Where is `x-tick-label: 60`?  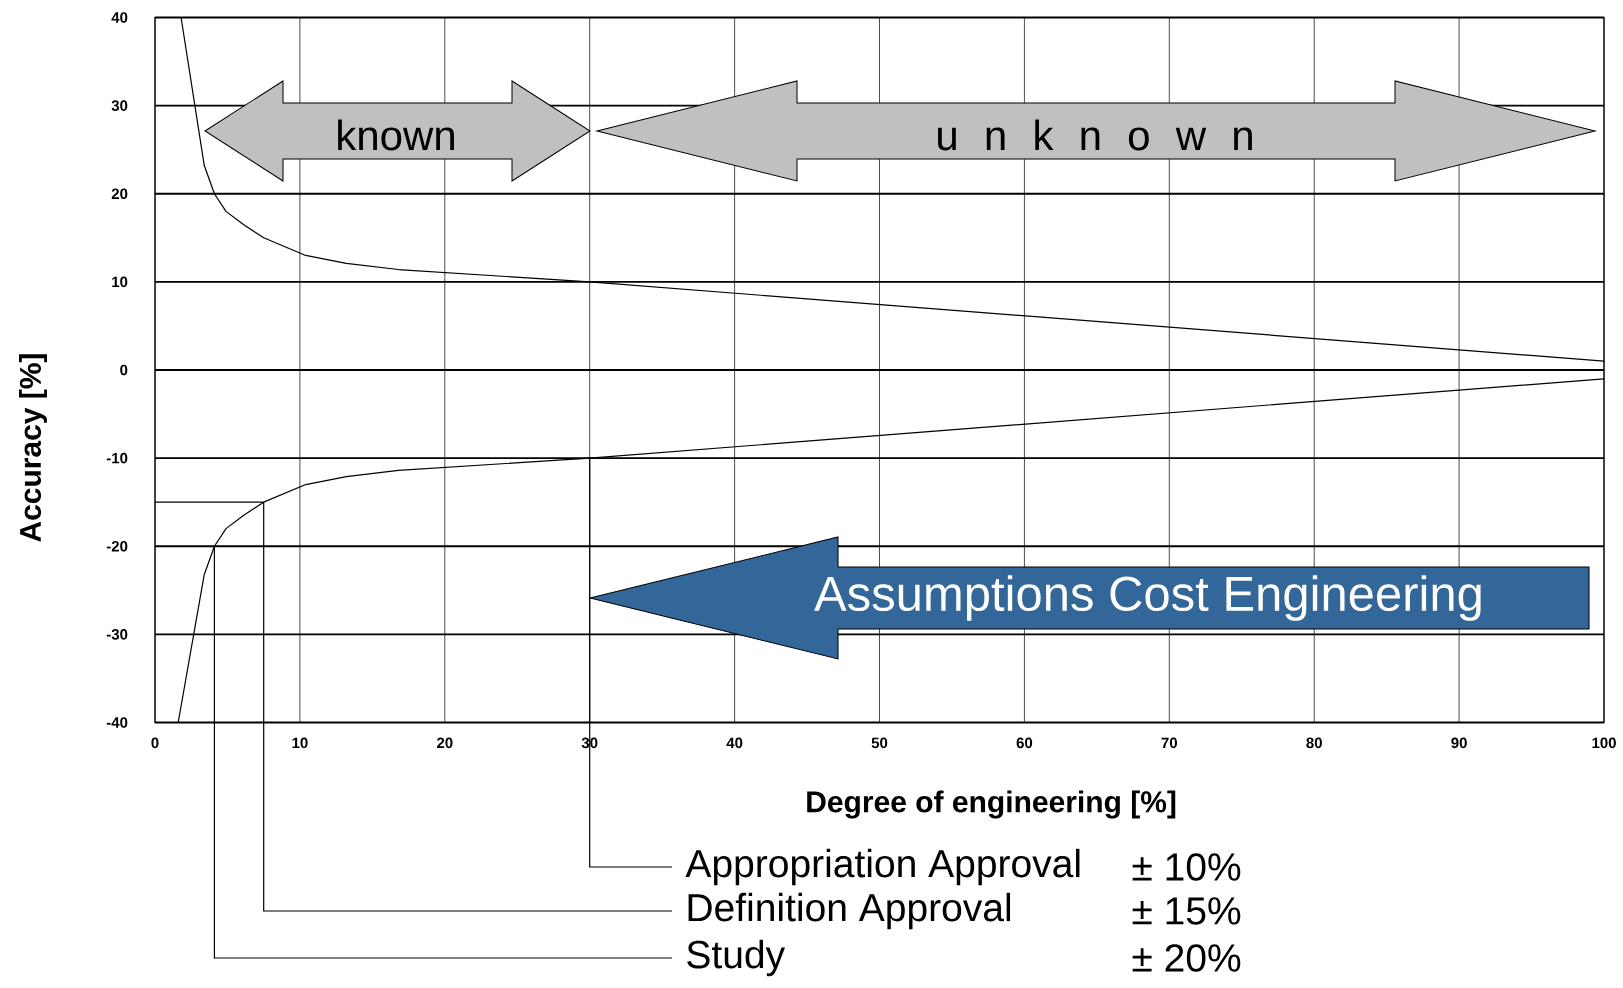
x-tick-label: 60 is located at coordinates (1024, 743).